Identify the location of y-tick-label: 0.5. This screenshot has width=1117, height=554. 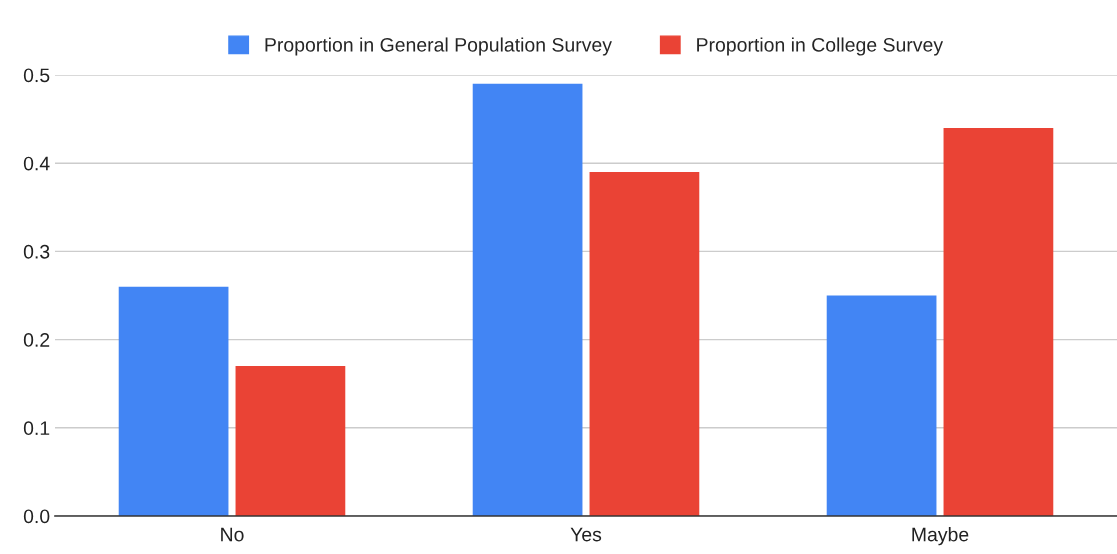
(36, 75).